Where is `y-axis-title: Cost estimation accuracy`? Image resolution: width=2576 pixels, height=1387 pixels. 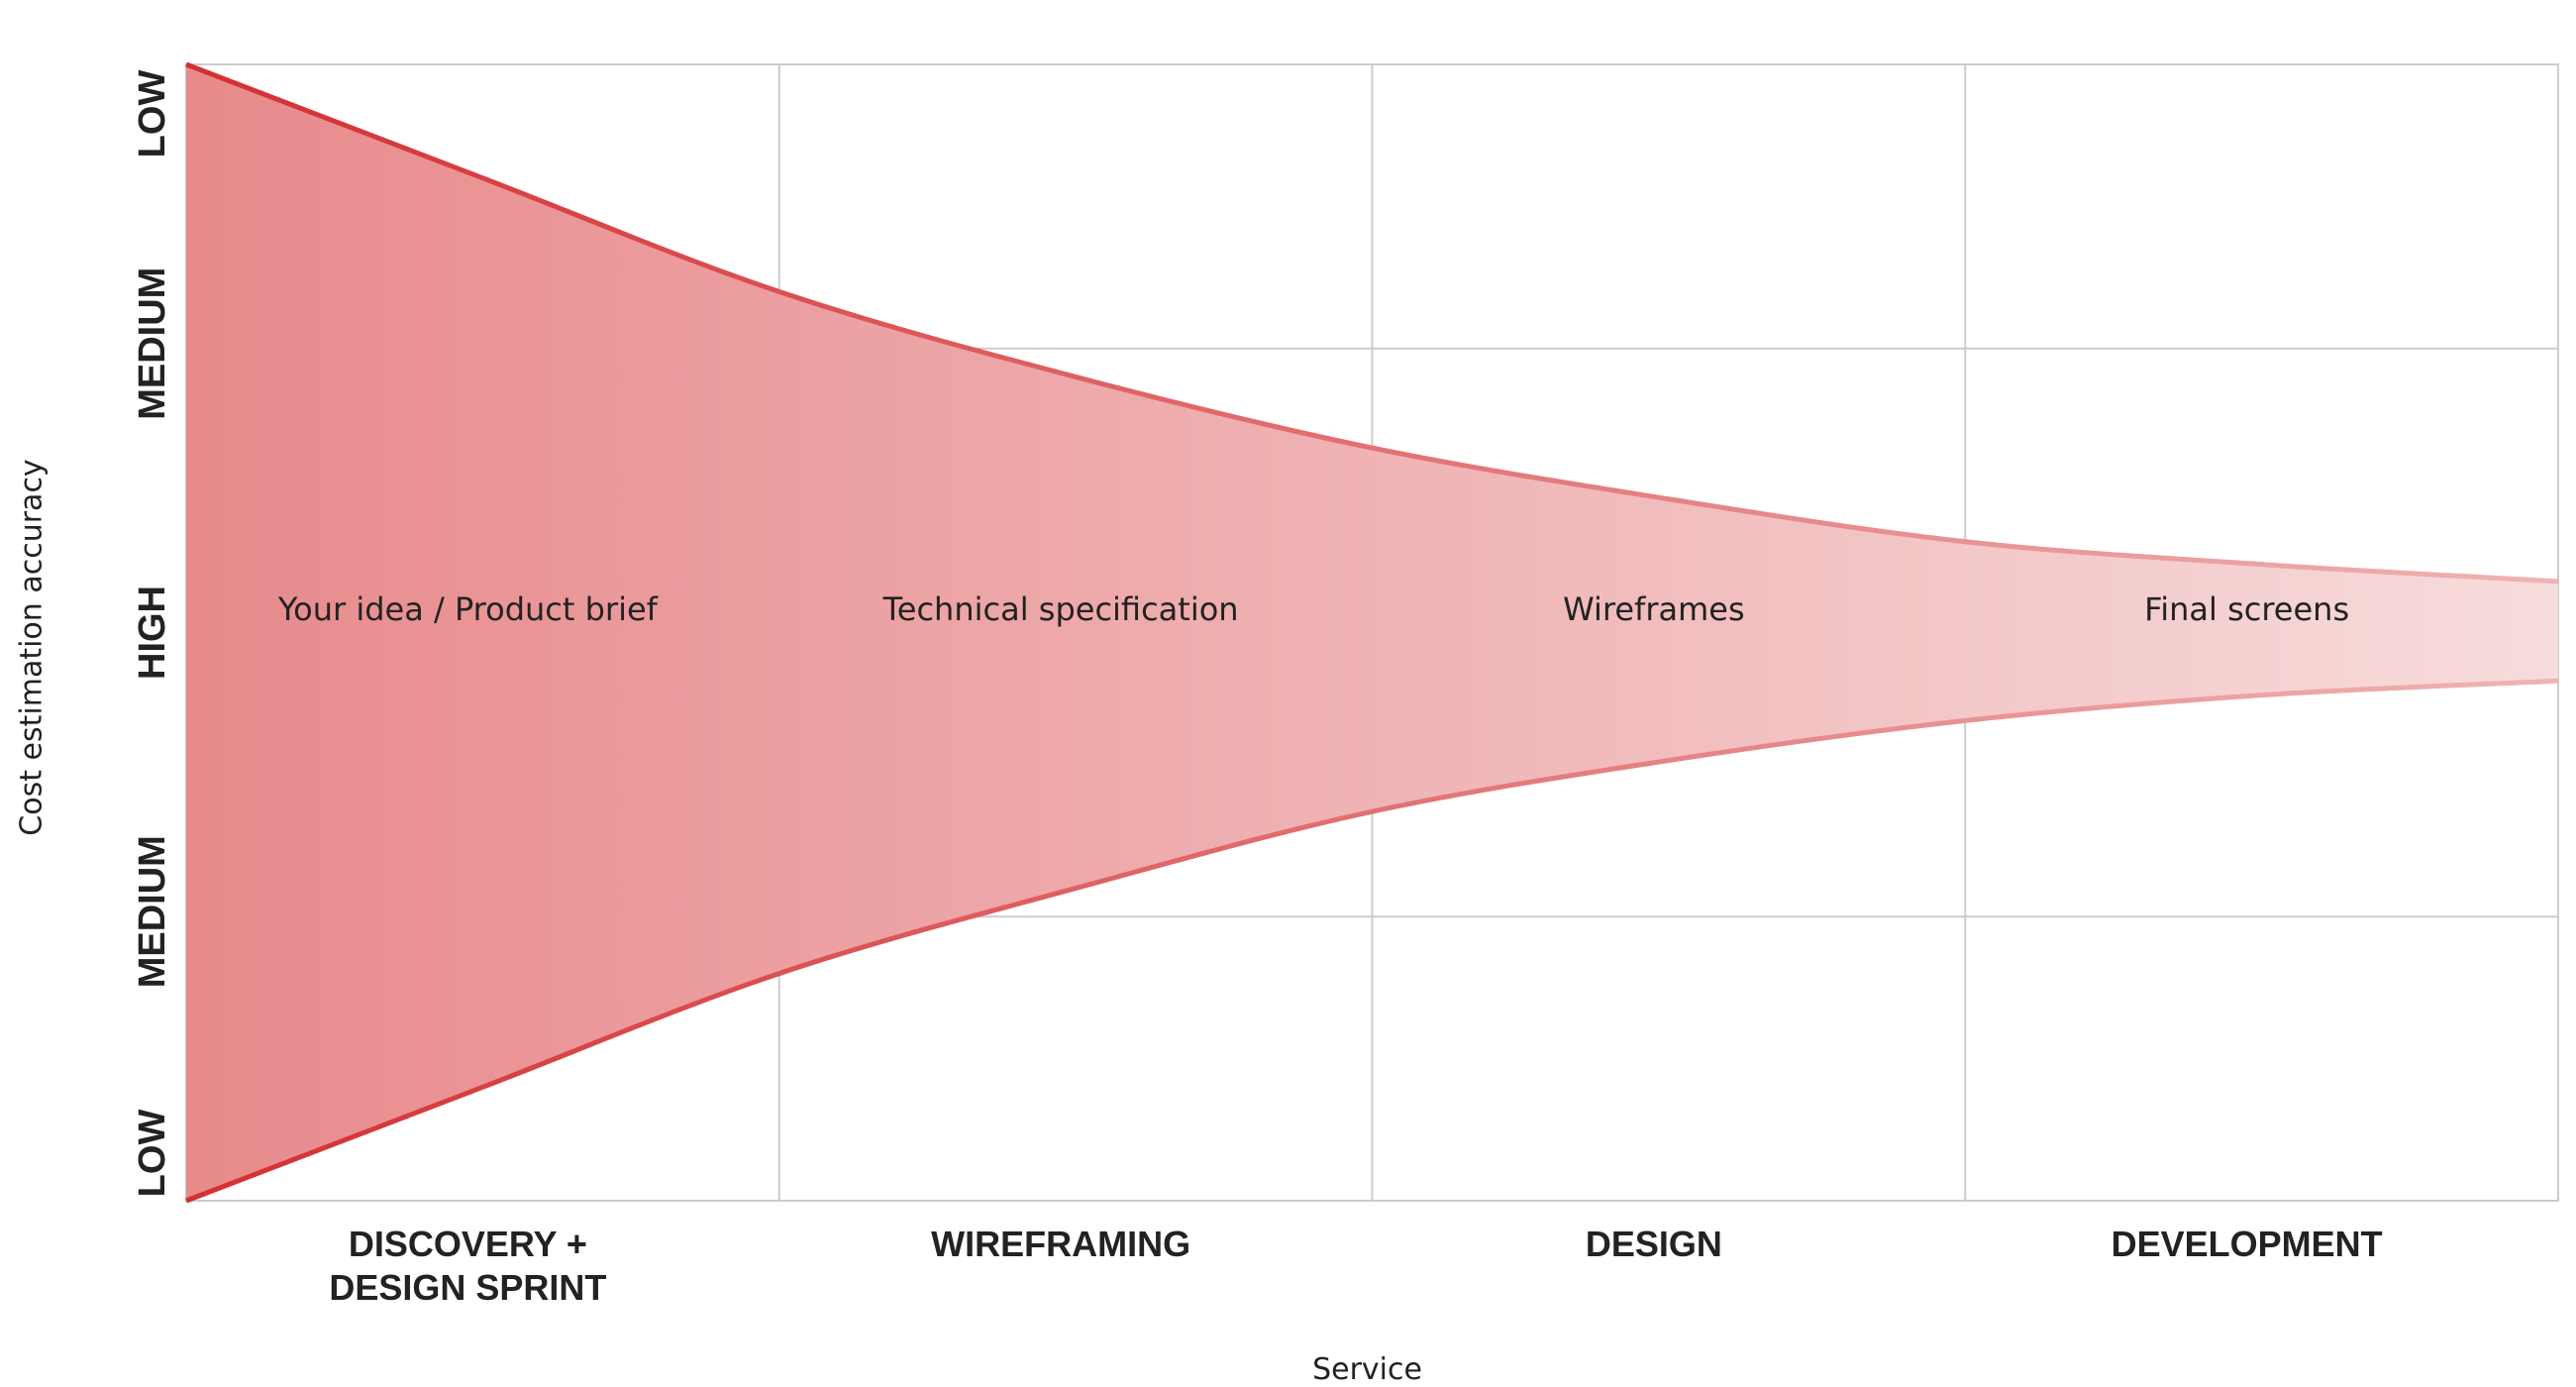
y-axis-title: Cost estimation accuracy is located at coordinates (32, 647).